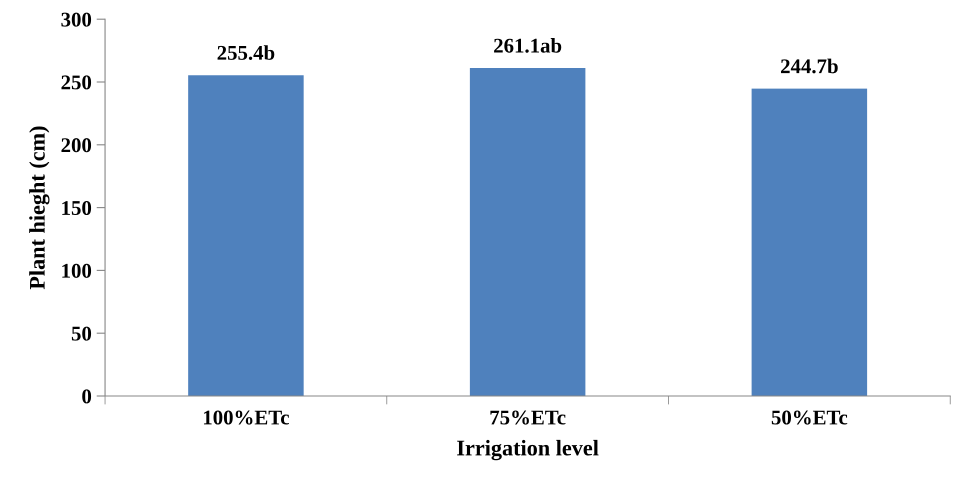 This screenshot has height=480, width=955. I want to click on y-tick-label: 100, so click(77, 271).